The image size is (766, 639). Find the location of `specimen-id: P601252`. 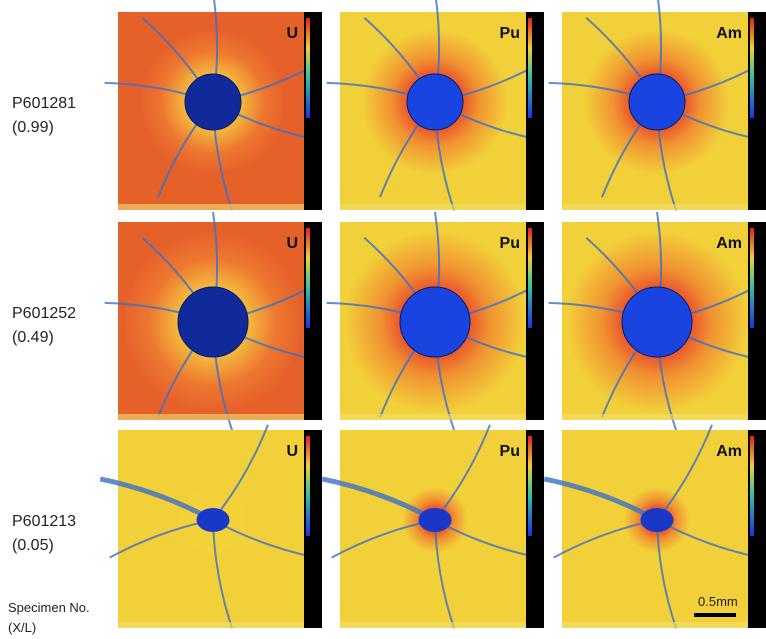

specimen-id: P601252 is located at coordinates (44, 313).